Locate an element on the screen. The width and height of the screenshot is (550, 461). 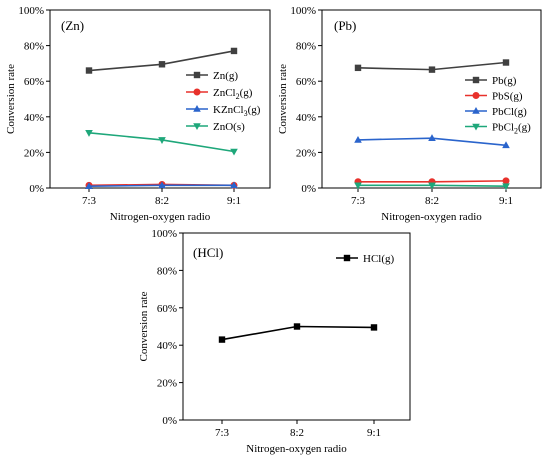
series-pbg is located at coordinates (432, 66).